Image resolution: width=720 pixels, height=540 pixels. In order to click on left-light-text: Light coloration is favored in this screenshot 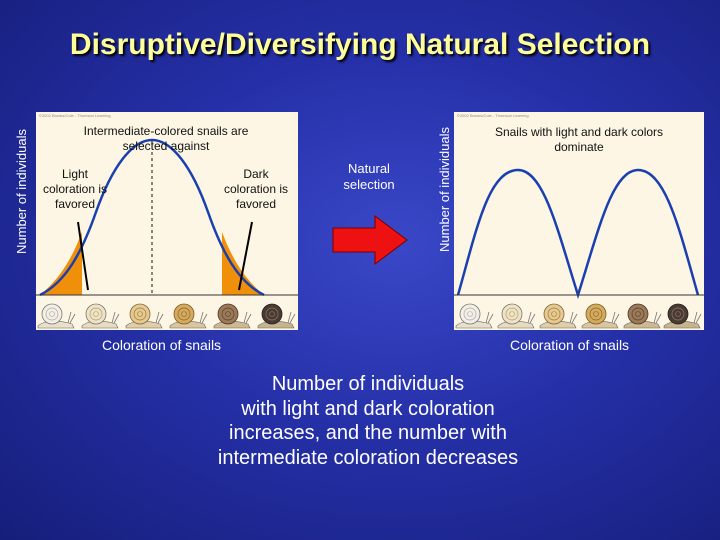, I will do `click(75, 189)`.